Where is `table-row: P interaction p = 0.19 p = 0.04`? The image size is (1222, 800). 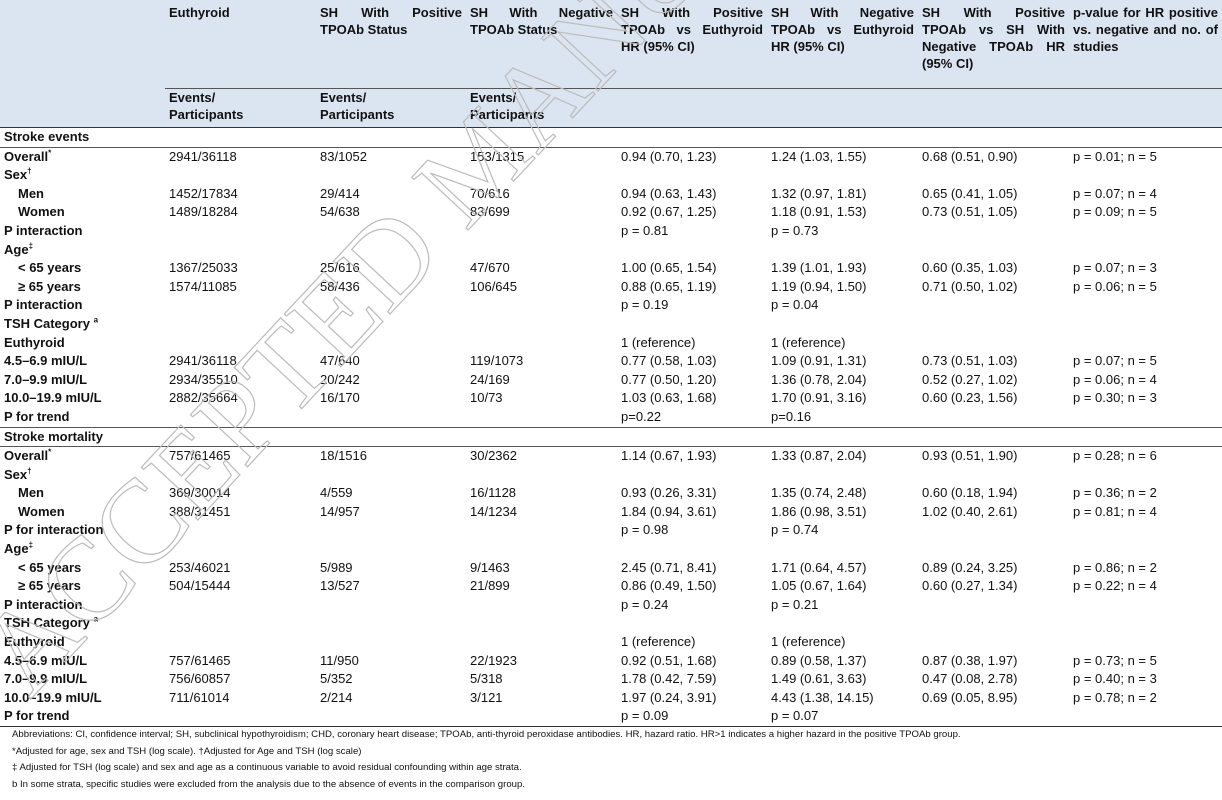
table-row: P interaction p = 0.19 p = 0.04 is located at coordinates (611, 305).